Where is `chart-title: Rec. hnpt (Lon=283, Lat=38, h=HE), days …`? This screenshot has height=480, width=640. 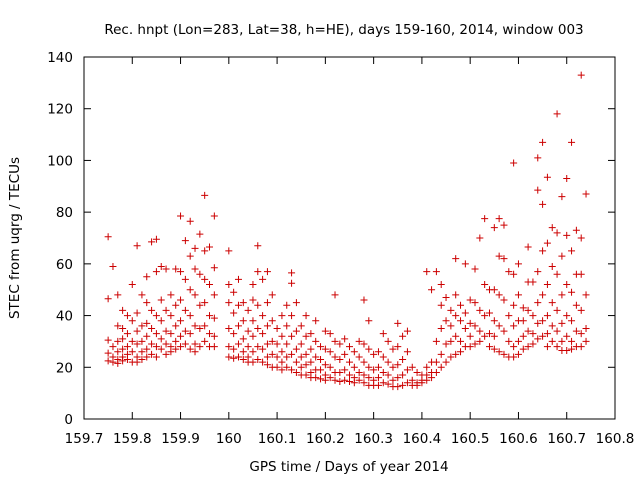 chart-title: Rec. hnpt (Lon=283, Lat=38, h=HE), days … is located at coordinates (343, 30).